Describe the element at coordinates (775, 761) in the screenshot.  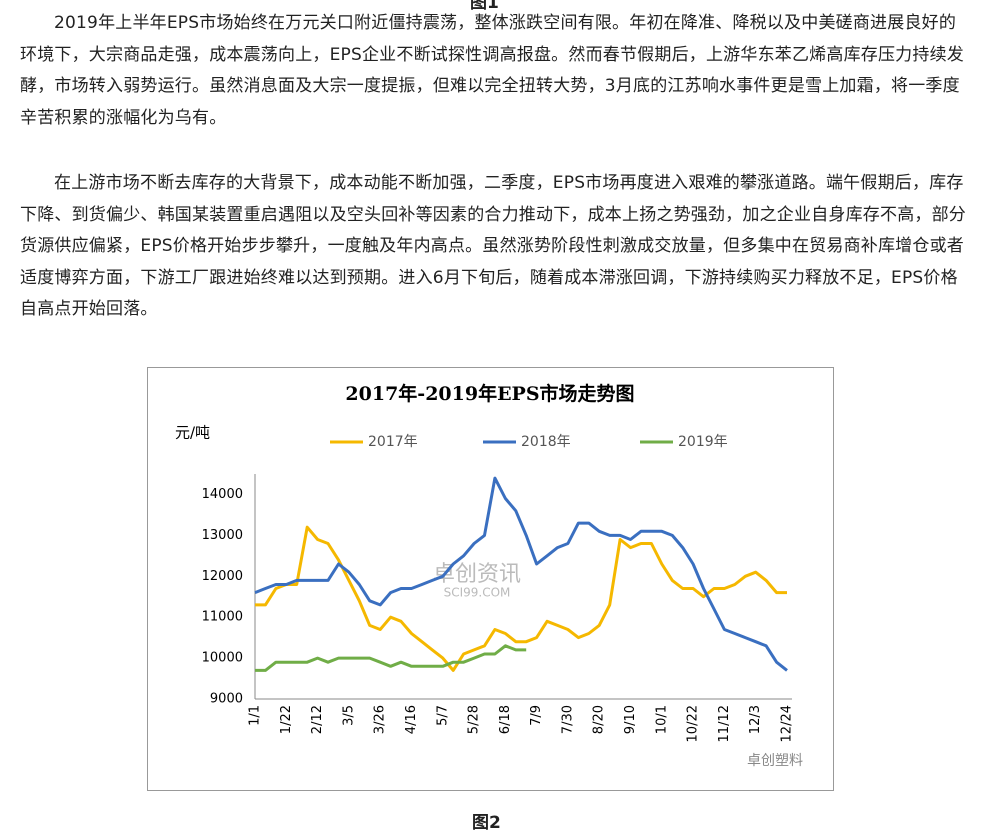
I see `source-label: 卓创塑料` at that location.